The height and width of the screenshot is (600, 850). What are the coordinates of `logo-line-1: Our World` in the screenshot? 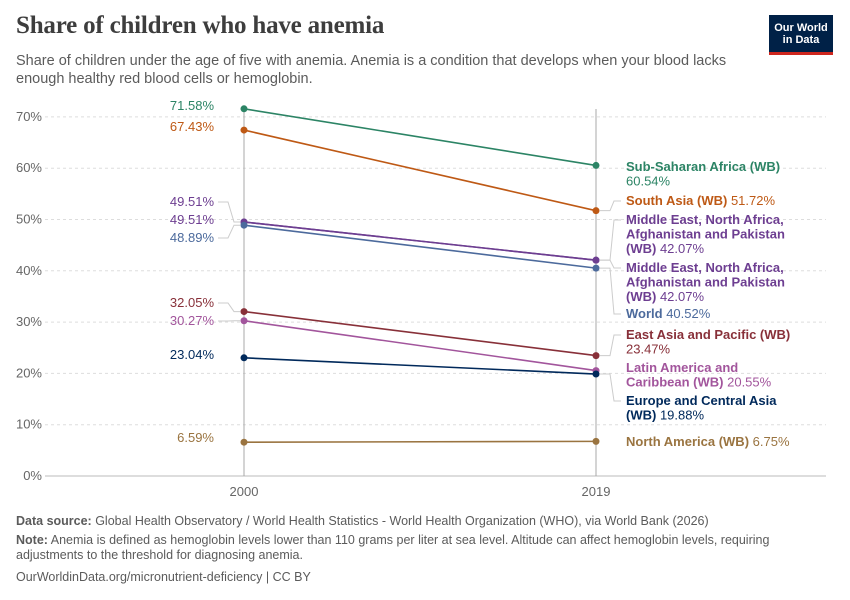 It's located at (801, 27).